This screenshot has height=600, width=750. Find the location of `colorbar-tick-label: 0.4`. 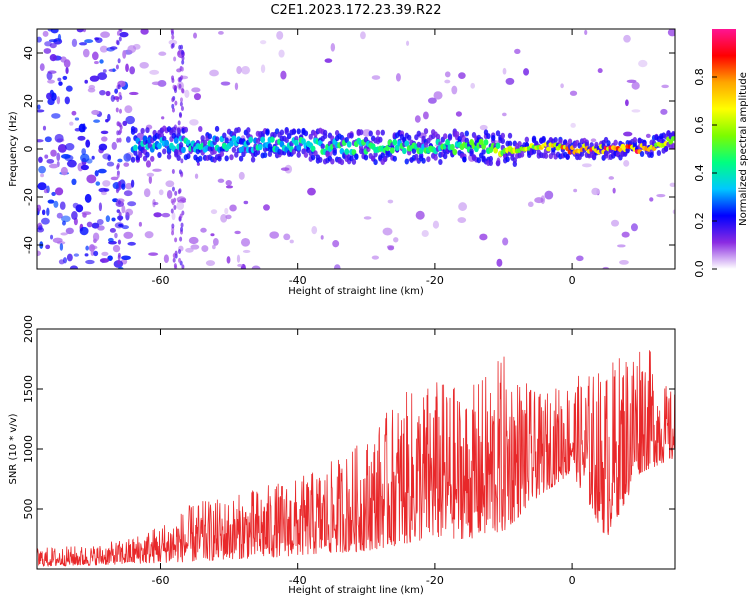

colorbar-tick-label: 0.4 is located at coordinates (699, 173).